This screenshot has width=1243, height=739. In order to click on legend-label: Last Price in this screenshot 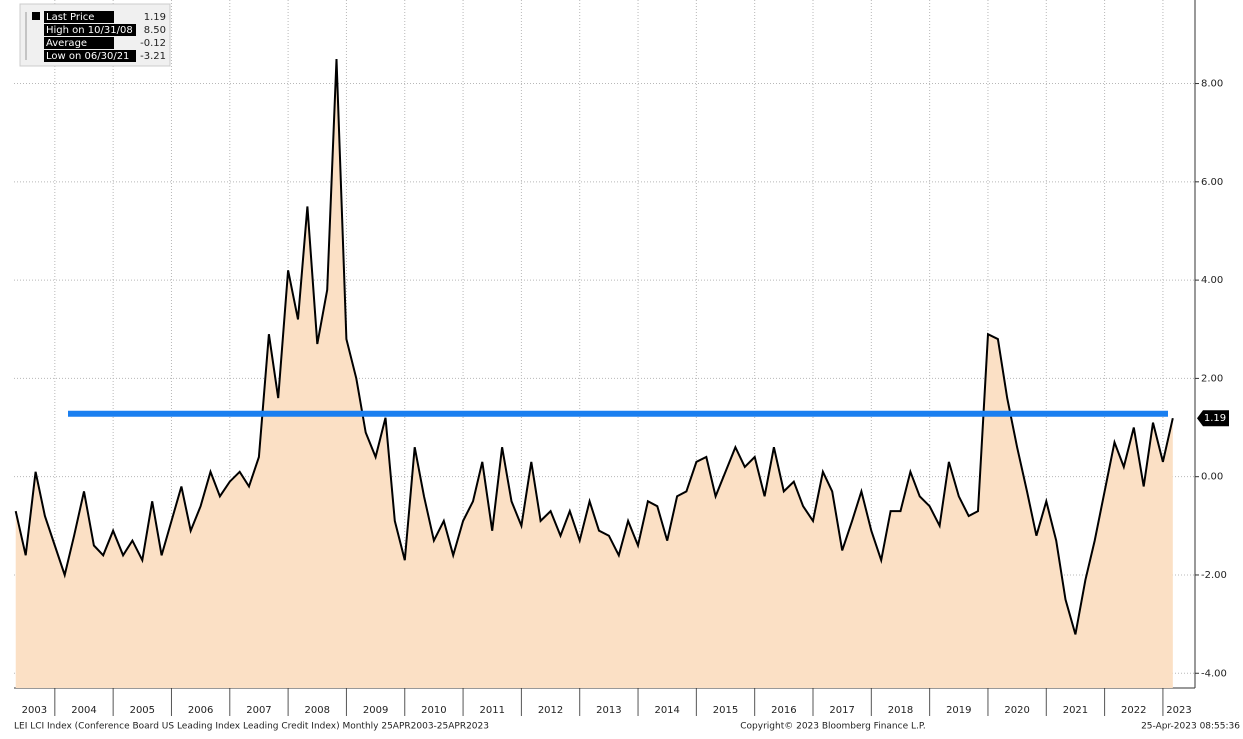, I will do `click(70, 17)`.